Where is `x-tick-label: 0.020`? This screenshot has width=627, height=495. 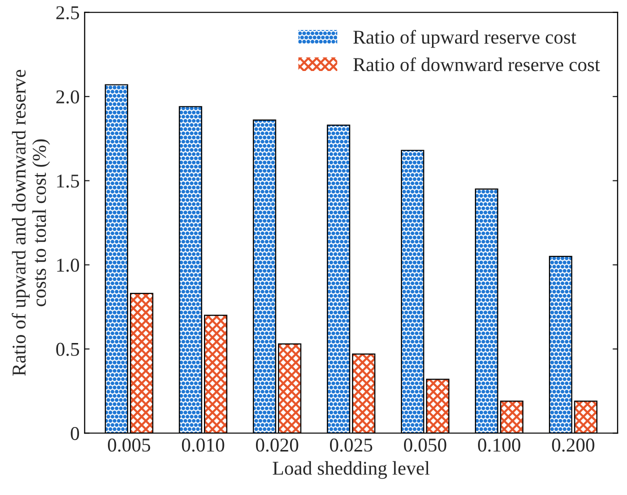 x-tick-label: 0.020 is located at coordinates (277, 445).